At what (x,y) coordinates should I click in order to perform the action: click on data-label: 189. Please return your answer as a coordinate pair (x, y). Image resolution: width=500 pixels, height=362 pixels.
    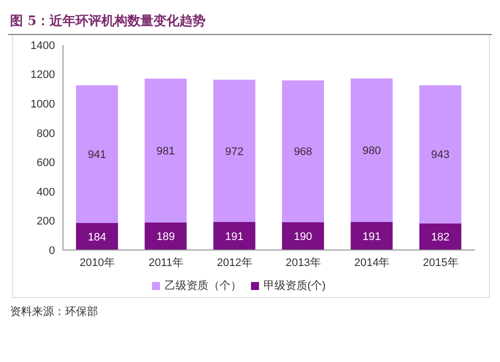
    Looking at the image, I should click on (165, 237).